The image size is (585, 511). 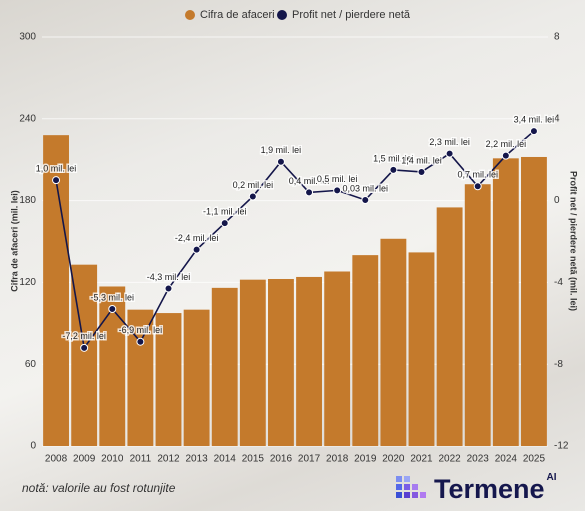 What do you see at coordinates (489, 489) in the screenshot?
I see `brand-name: Termene` at bounding box center [489, 489].